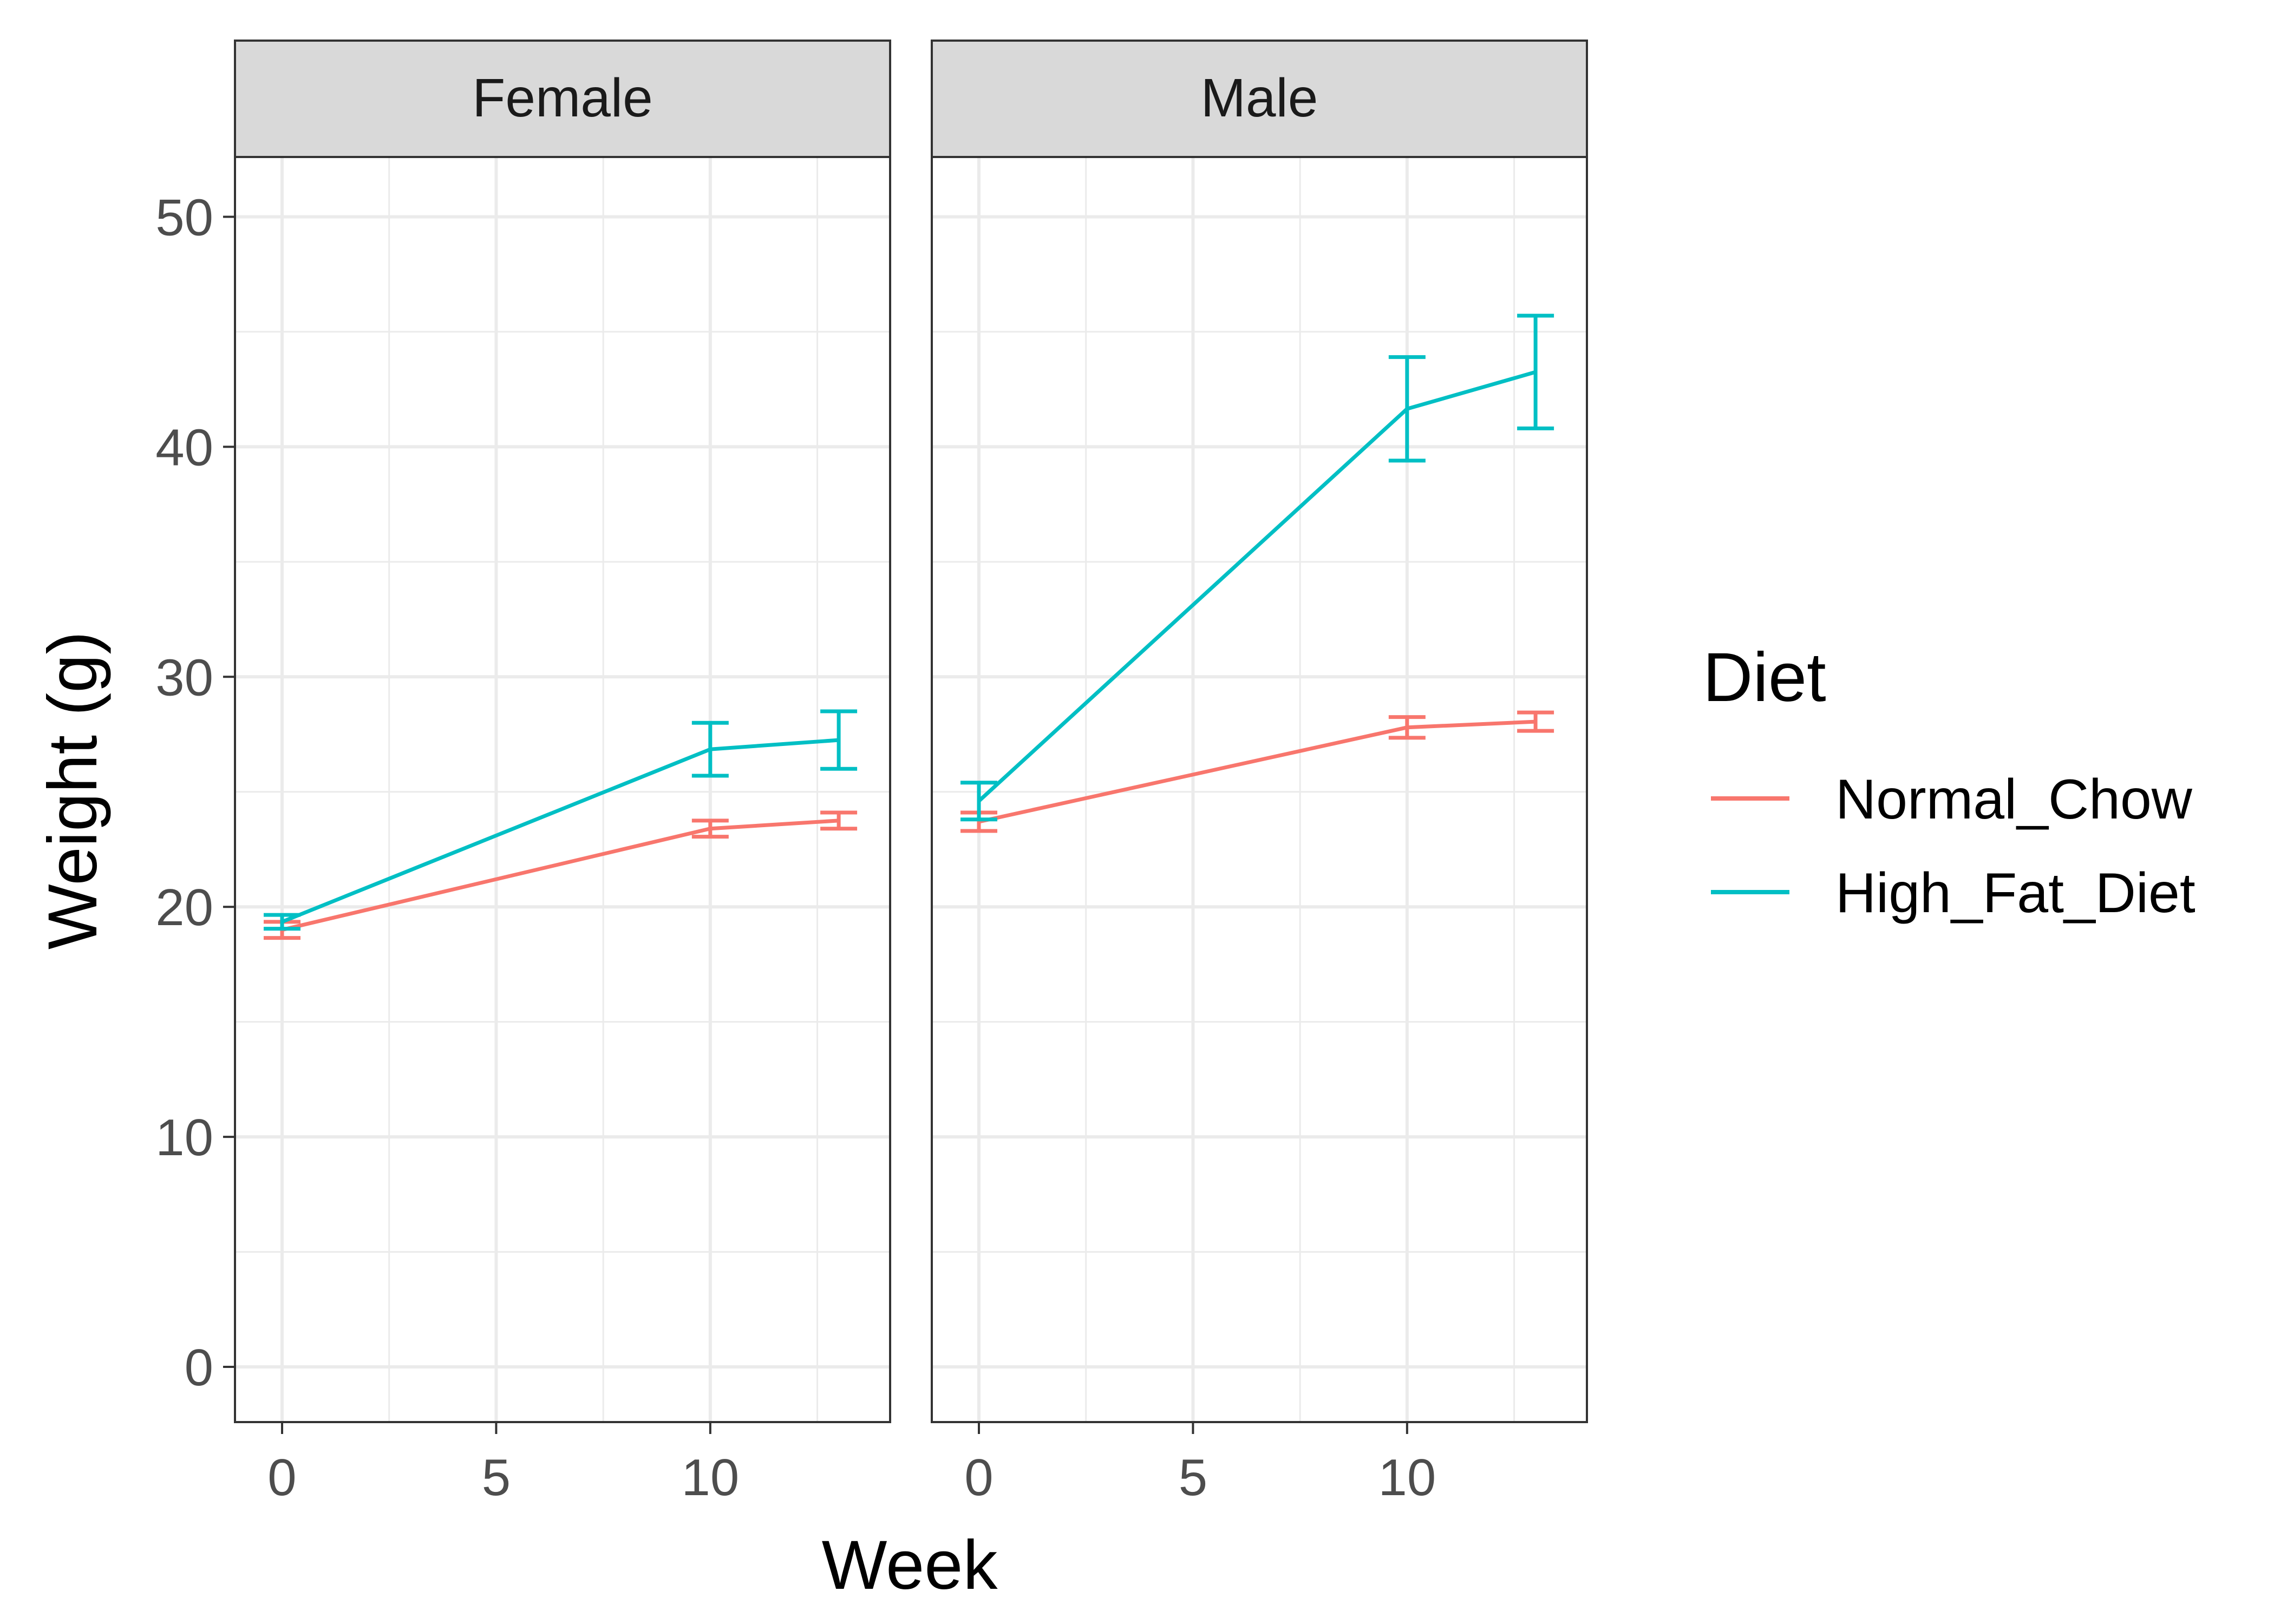 Image resolution: width=2274 pixels, height=1624 pixels. What do you see at coordinates (2015, 893) in the screenshot?
I see `legend-label-high-fat-diet: High_Fat_Diet` at bounding box center [2015, 893].